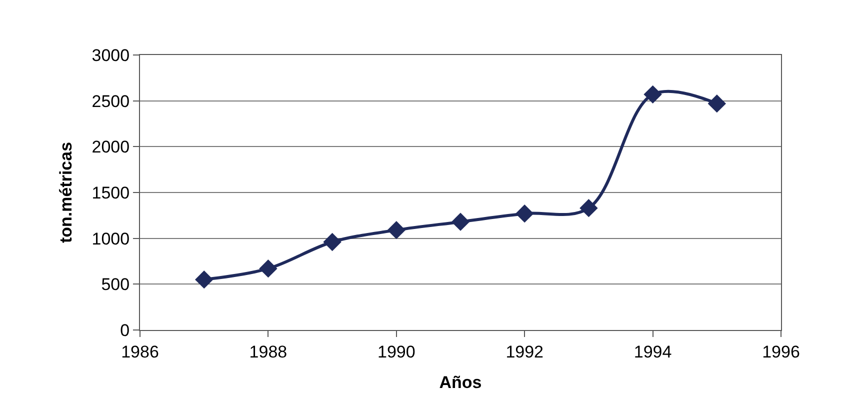 The width and height of the screenshot is (841, 400). Describe the element at coordinates (111, 192) in the screenshot. I see `y-tick-label: 1500` at that location.